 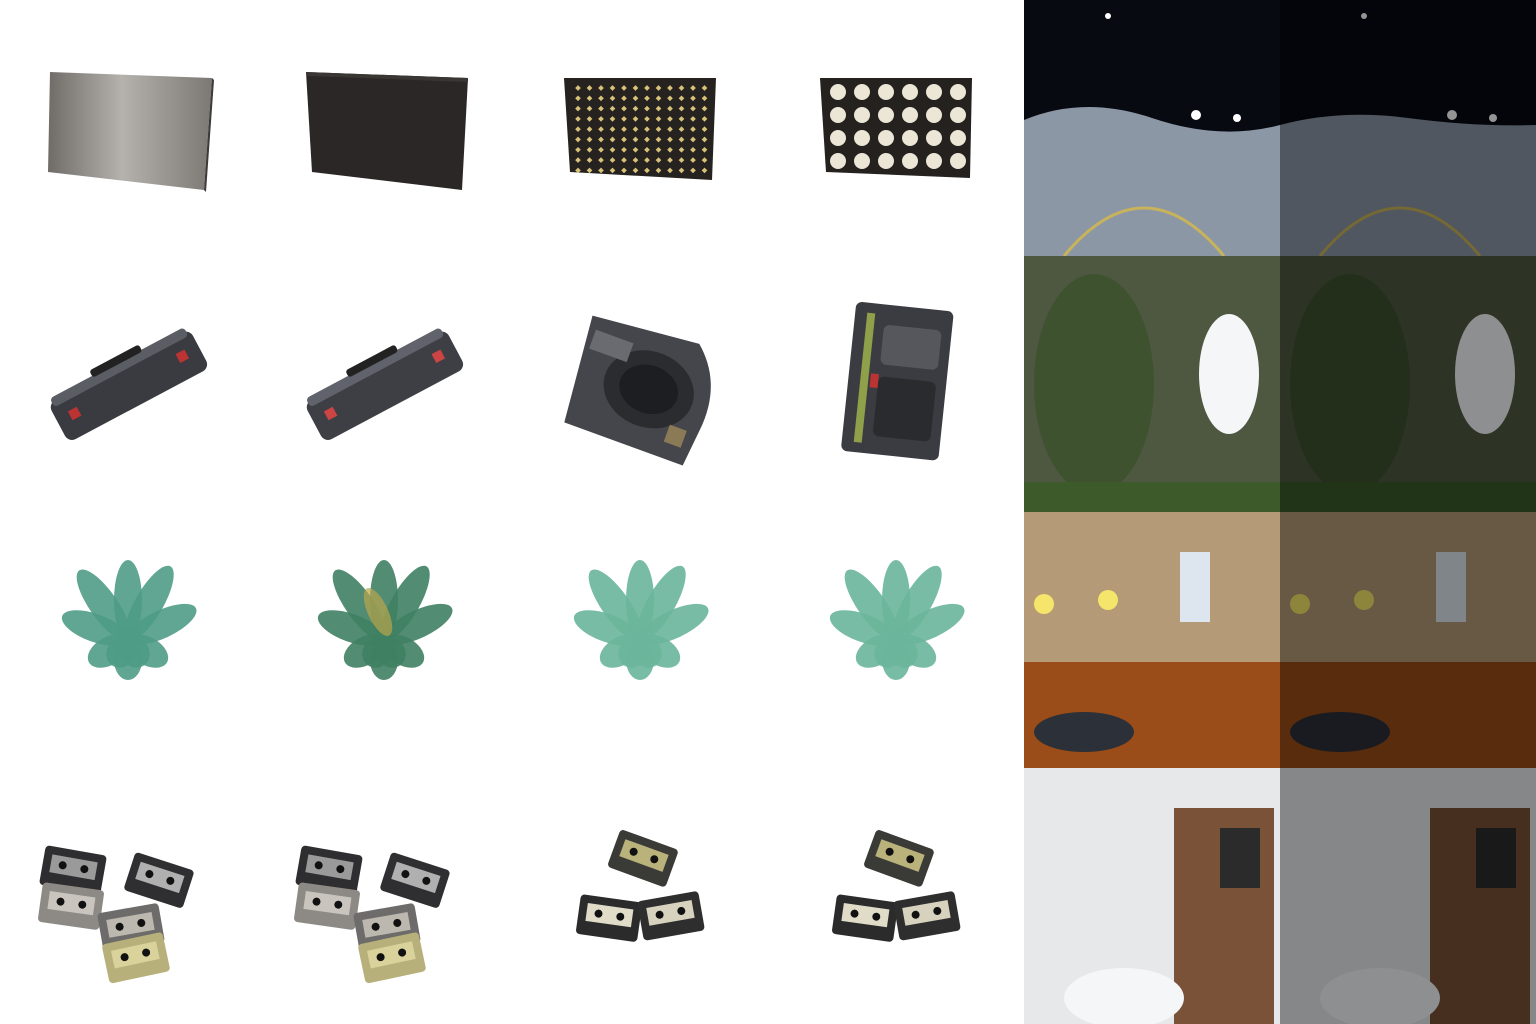 What do you see at coordinates (128, 384) in the screenshot?
I see `case-render-closed-a` at bounding box center [128, 384].